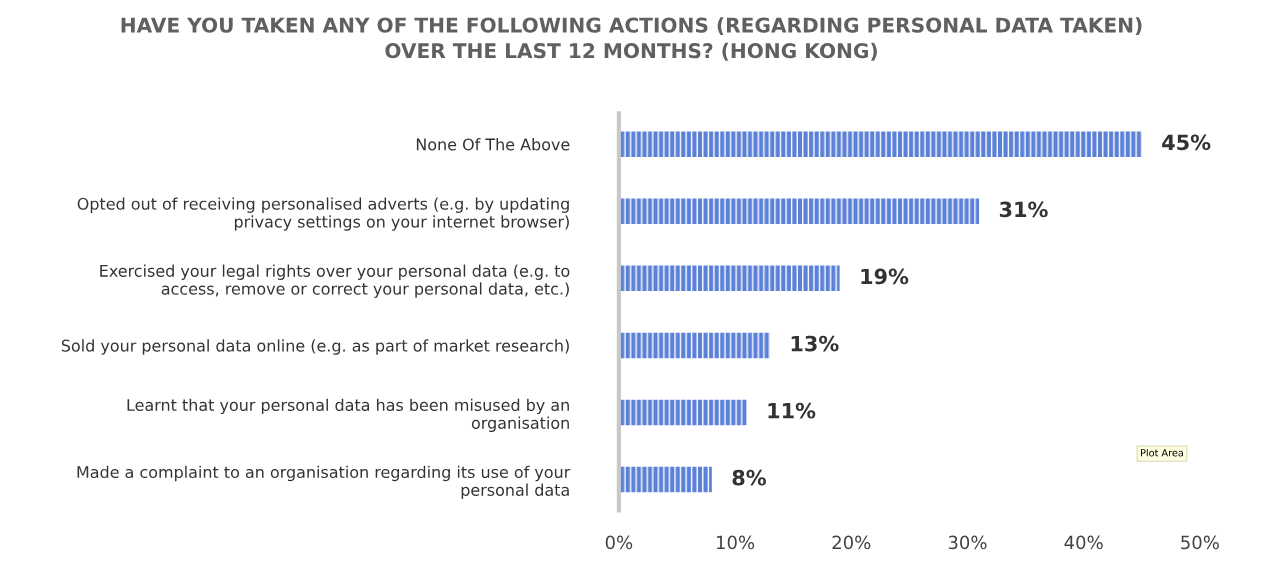  I want to click on data-label: 31%, so click(1023, 209).